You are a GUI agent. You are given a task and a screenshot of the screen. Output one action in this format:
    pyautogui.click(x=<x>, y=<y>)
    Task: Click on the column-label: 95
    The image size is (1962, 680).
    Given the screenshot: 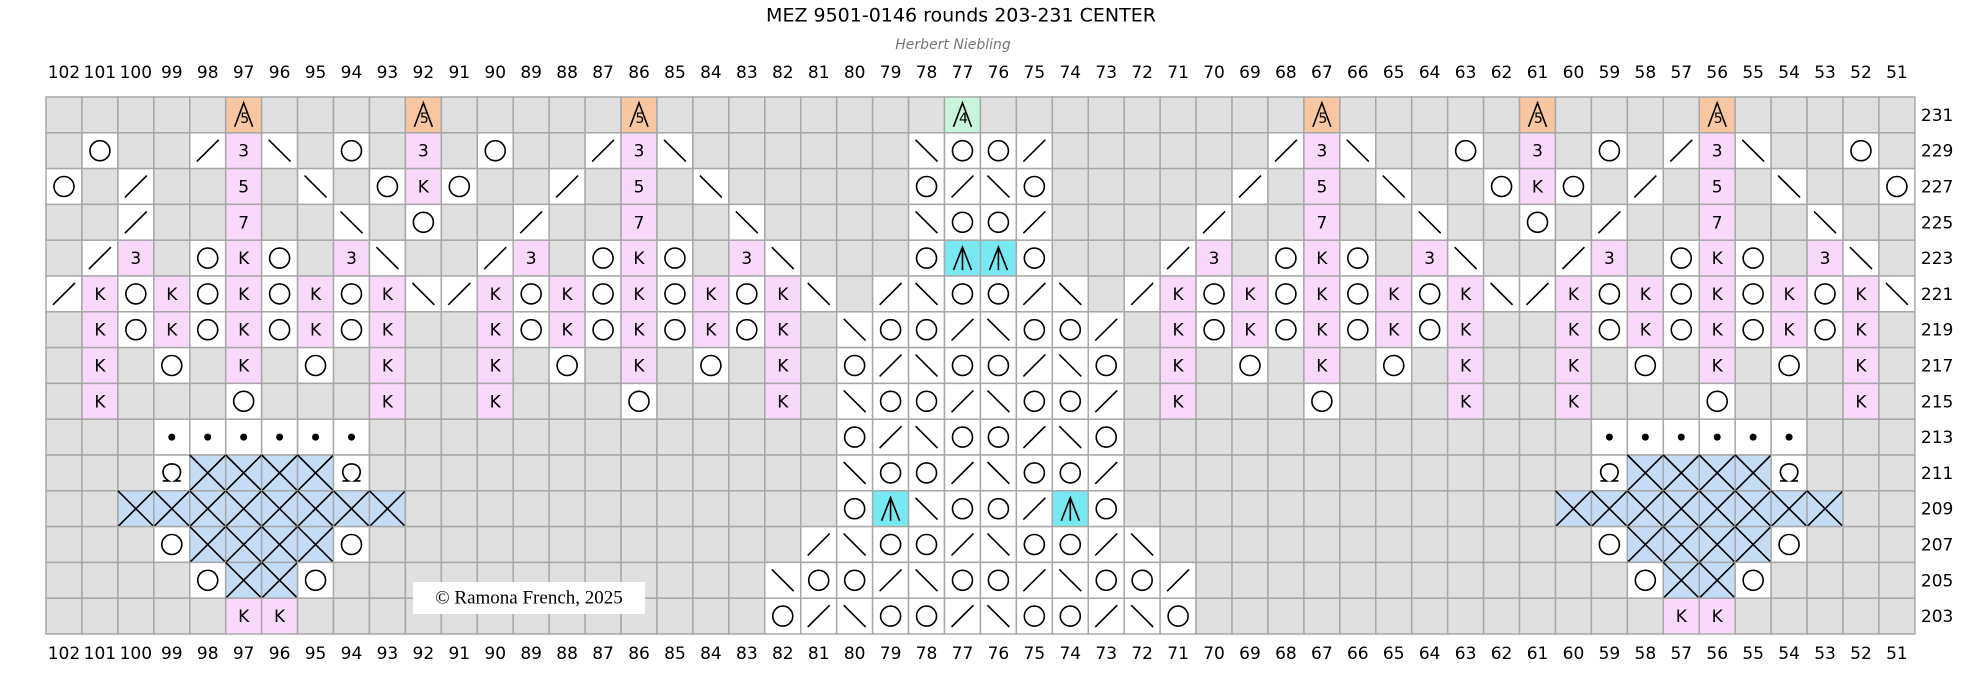 What is the action you would take?
    pyautogui.click(x=316, y=654)
    